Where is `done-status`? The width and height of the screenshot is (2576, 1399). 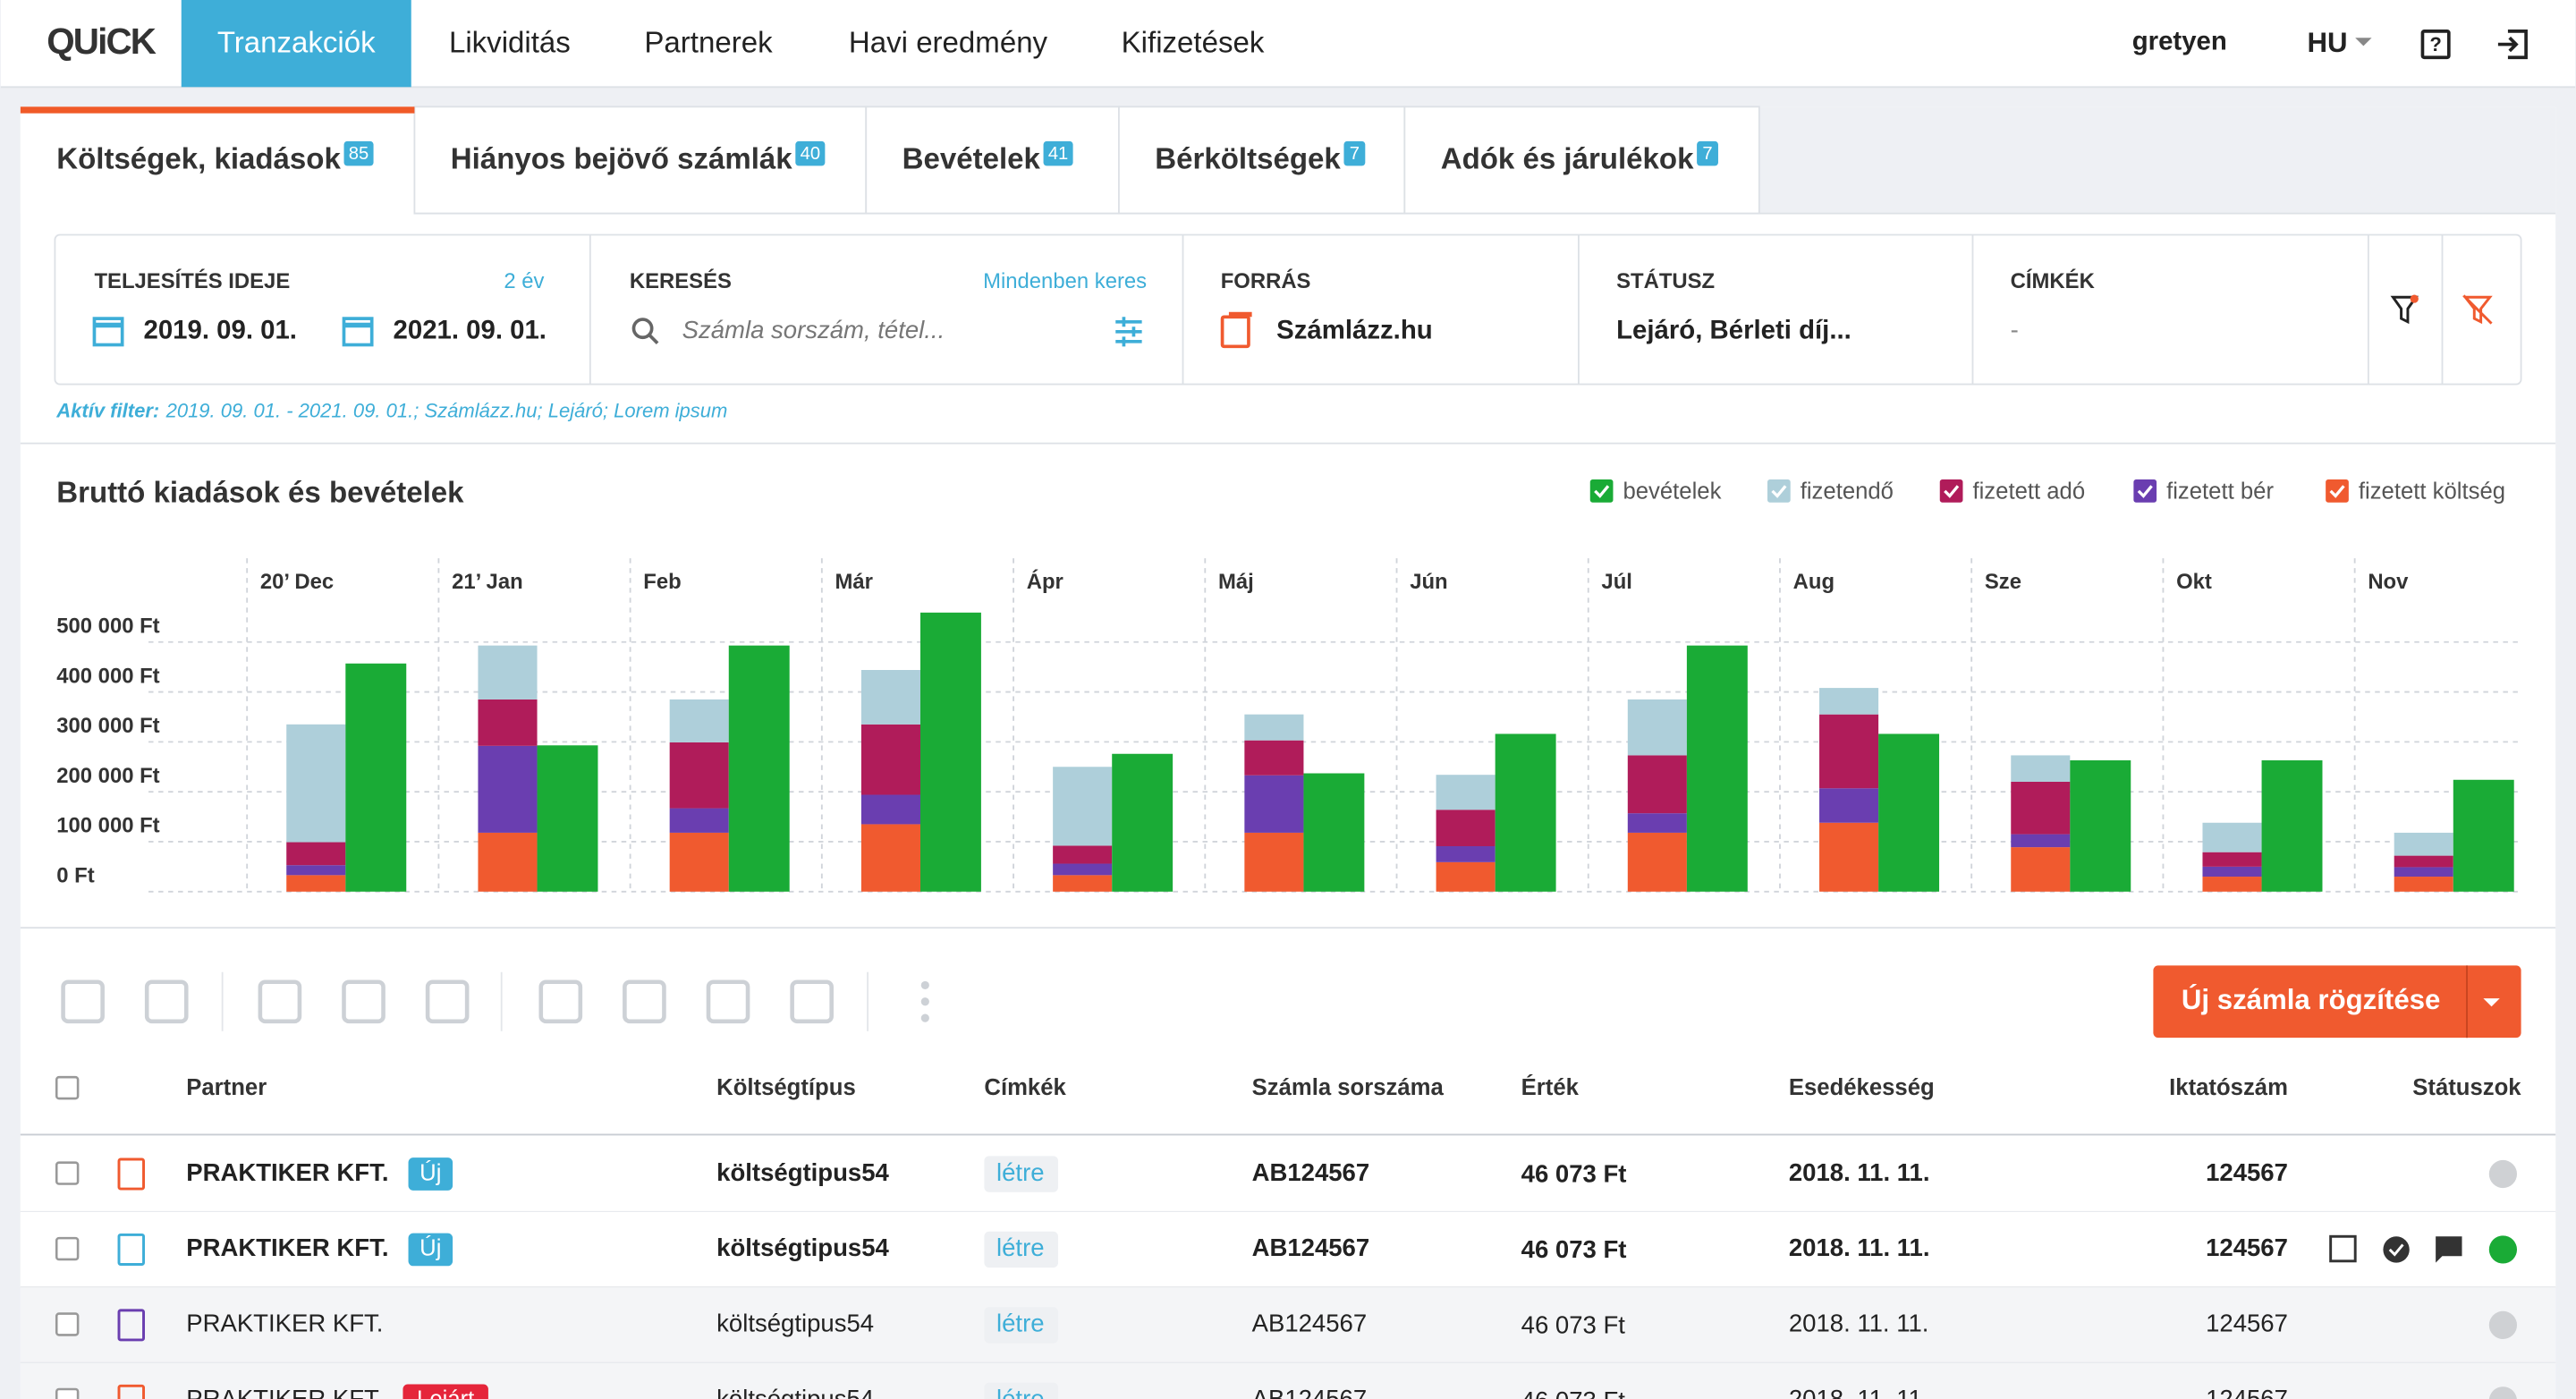
done-status is located at coordinates (2396, 1249).